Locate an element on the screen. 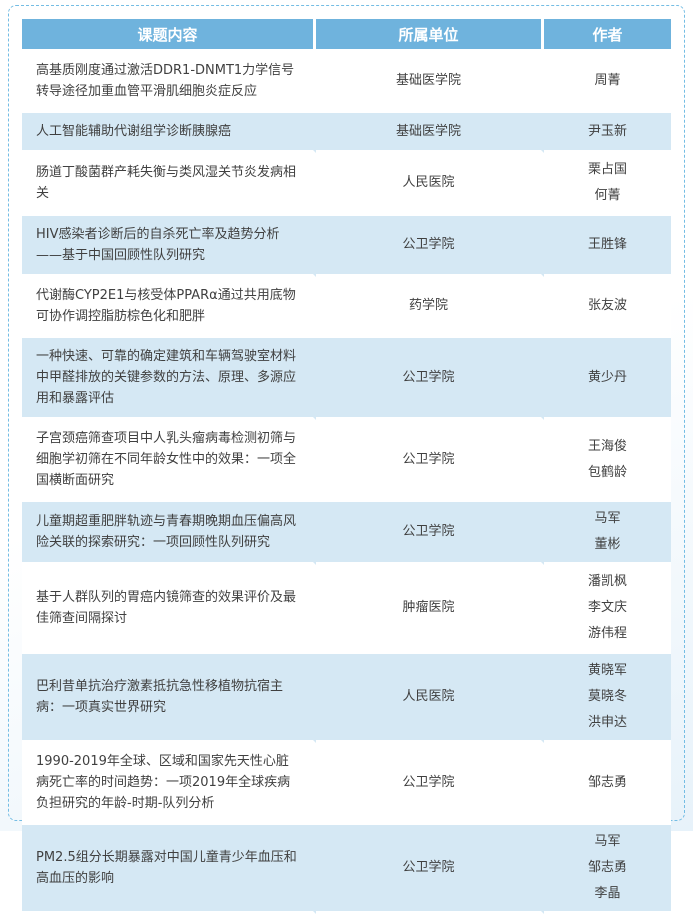 Image resolution: width=693 pixels, height=914 pixels. author-name: 莫晓冬 is located at coordinates (607, 696).